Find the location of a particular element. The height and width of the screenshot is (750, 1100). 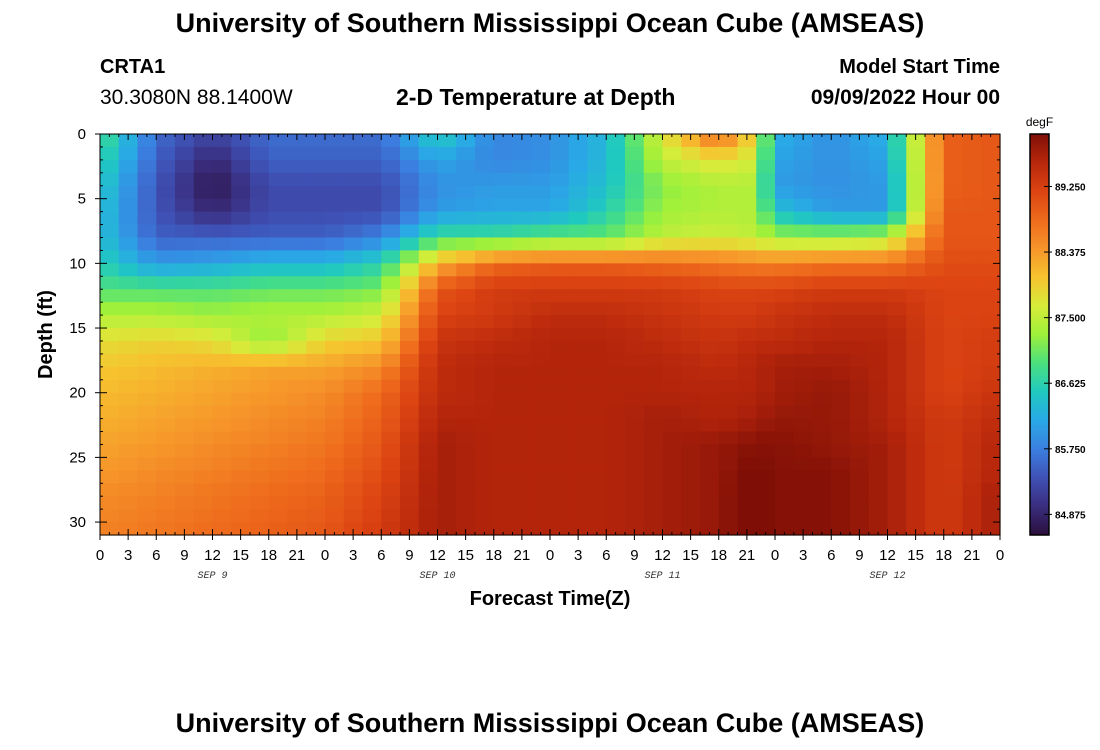

y-axis-title: Depth (ft) is located at coordinates (46, 334).